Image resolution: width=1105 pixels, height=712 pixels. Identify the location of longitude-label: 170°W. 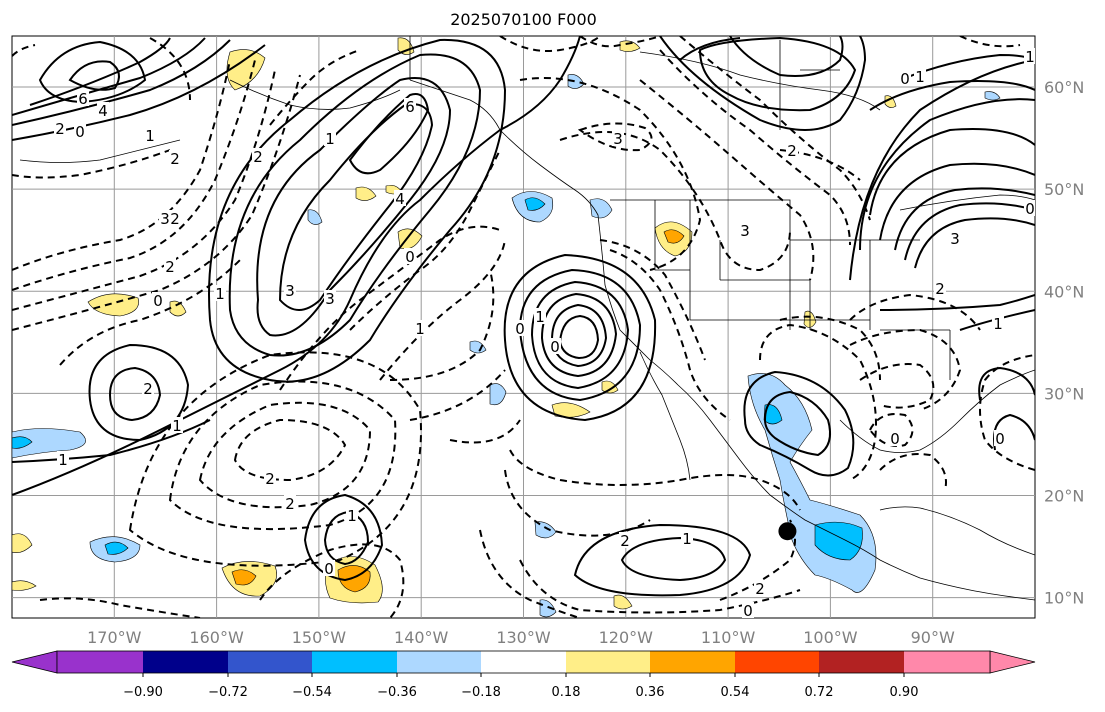
(114, 637).